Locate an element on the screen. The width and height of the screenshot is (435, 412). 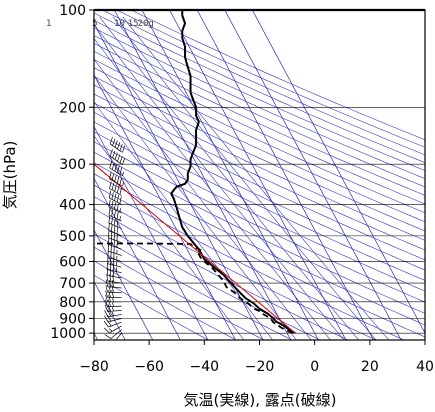
y-tick-label: 1000 is located at coordinates (68, 334).